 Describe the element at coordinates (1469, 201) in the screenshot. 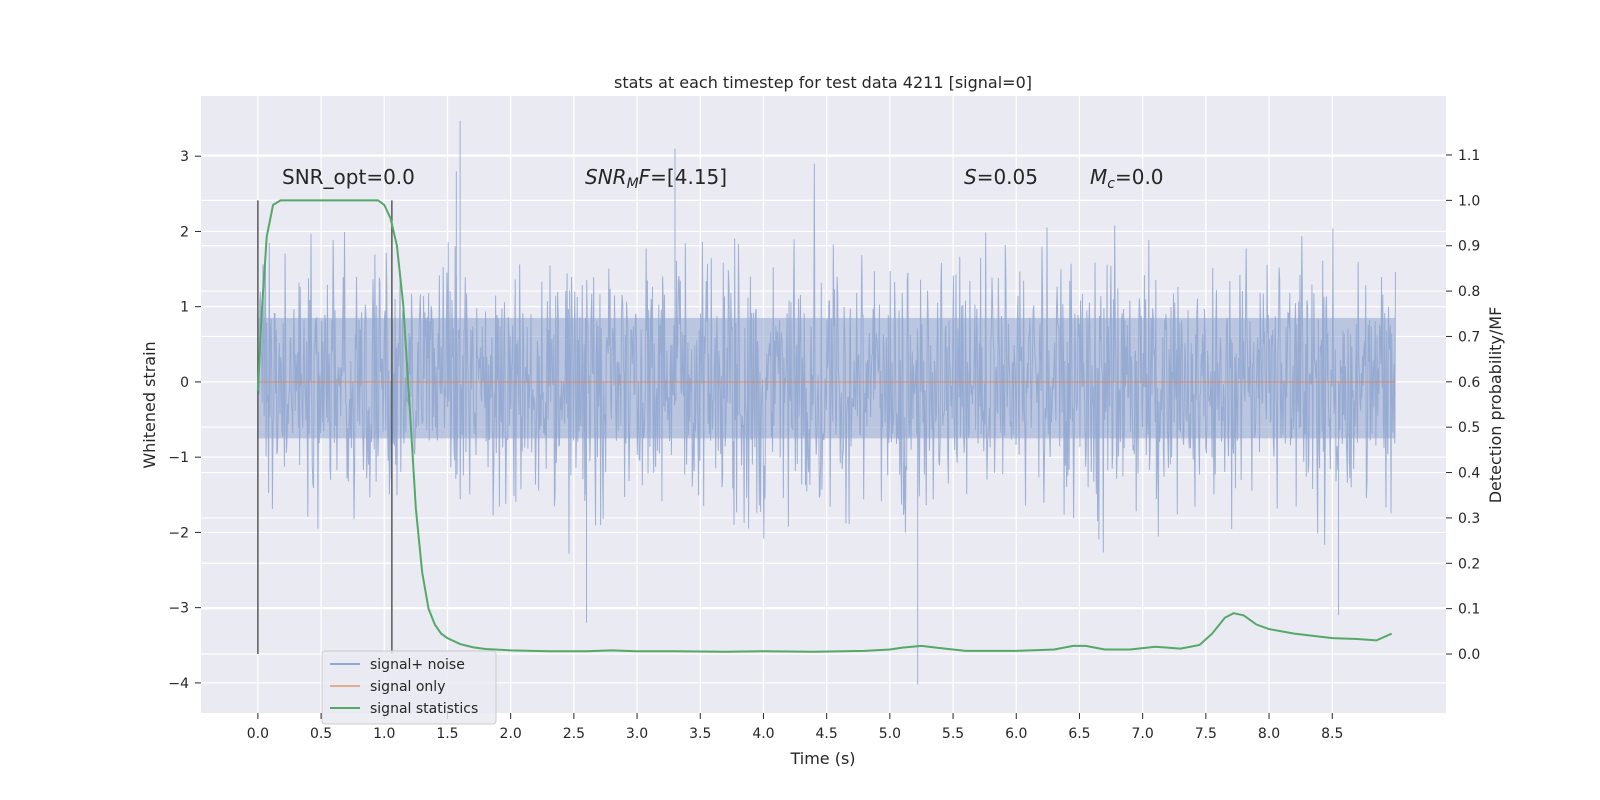

I see `y-right-tick-label: 1.0` at that location.